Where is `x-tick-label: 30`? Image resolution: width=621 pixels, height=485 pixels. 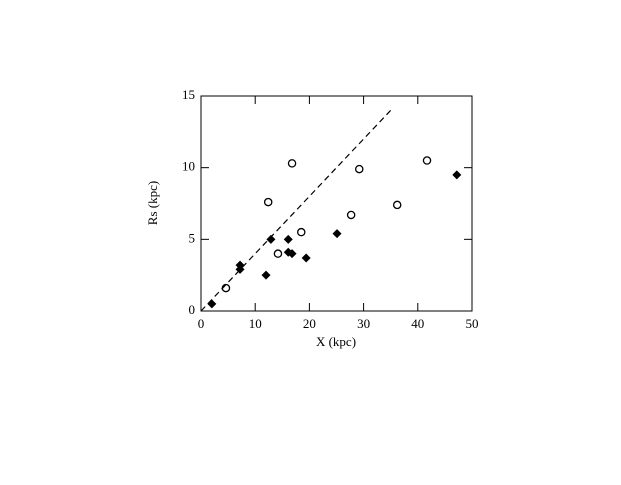
x-tick-label: 30 is located at coordinates (363, 323).